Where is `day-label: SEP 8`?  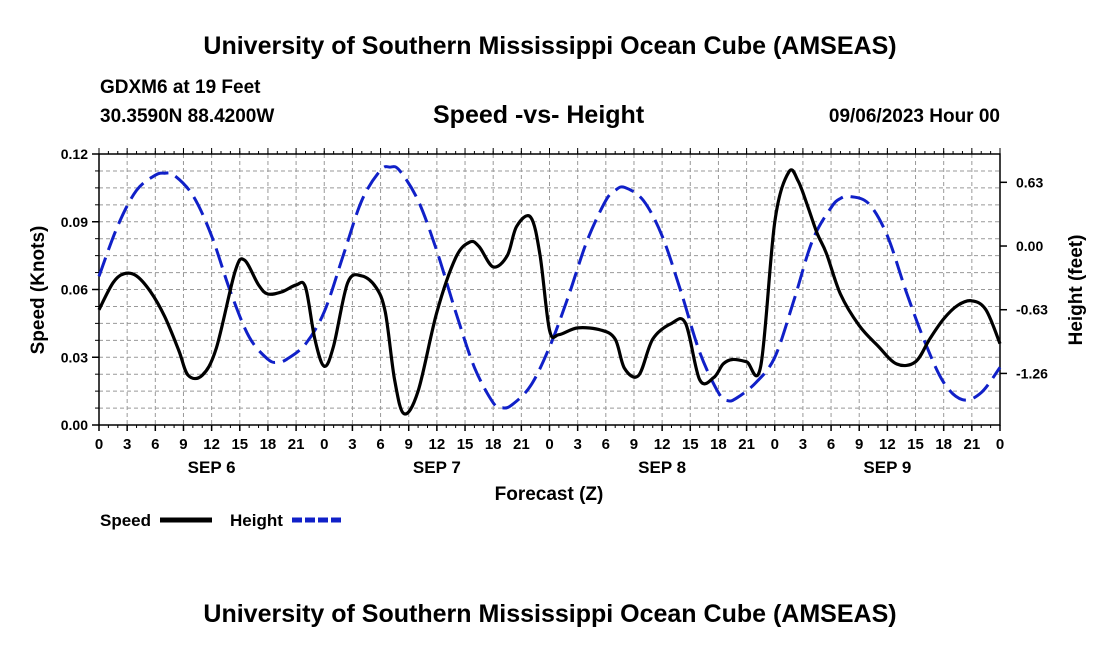
day-label: SEP 8 is located at coordinates (662, 467).